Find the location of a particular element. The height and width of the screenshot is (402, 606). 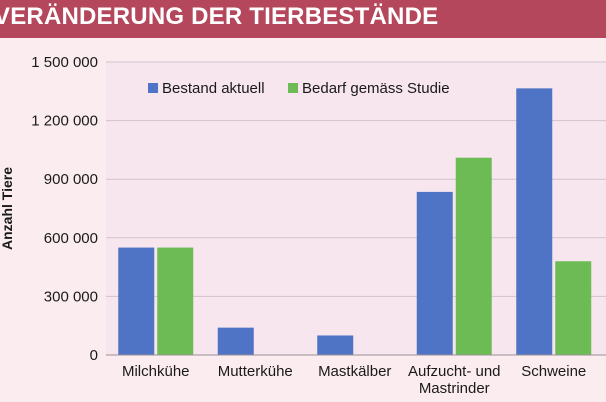

x-category-label: Aufzucht- und Mastrinder is located at coordinates (454, 380).